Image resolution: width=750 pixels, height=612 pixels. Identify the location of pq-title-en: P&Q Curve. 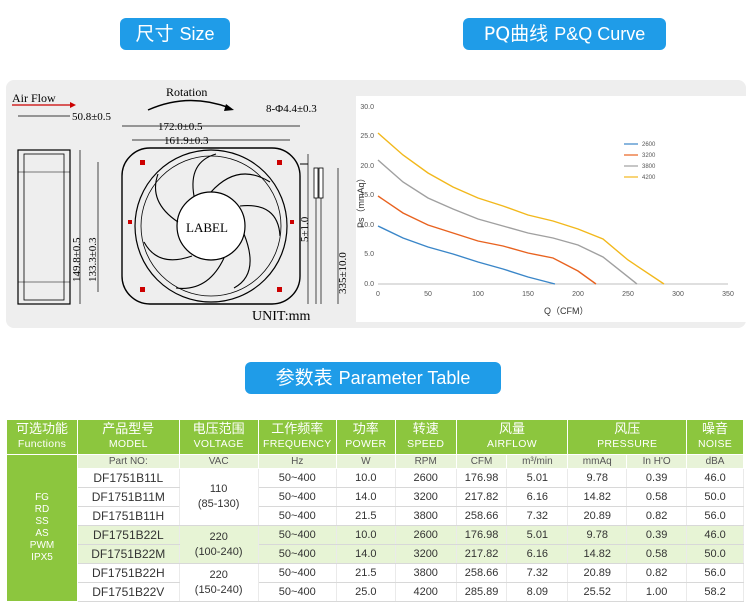
(600, 34).